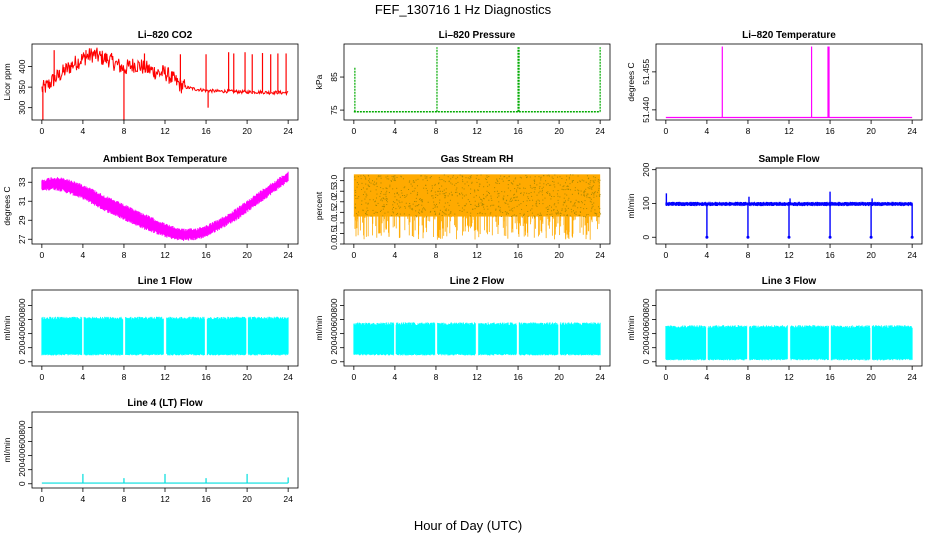 The image size is (936, 545). What do you see at coordinates (7, 81) in the screenshot?
I see `y-axis-label: Licor ppm` at bounding box center [7, 81].